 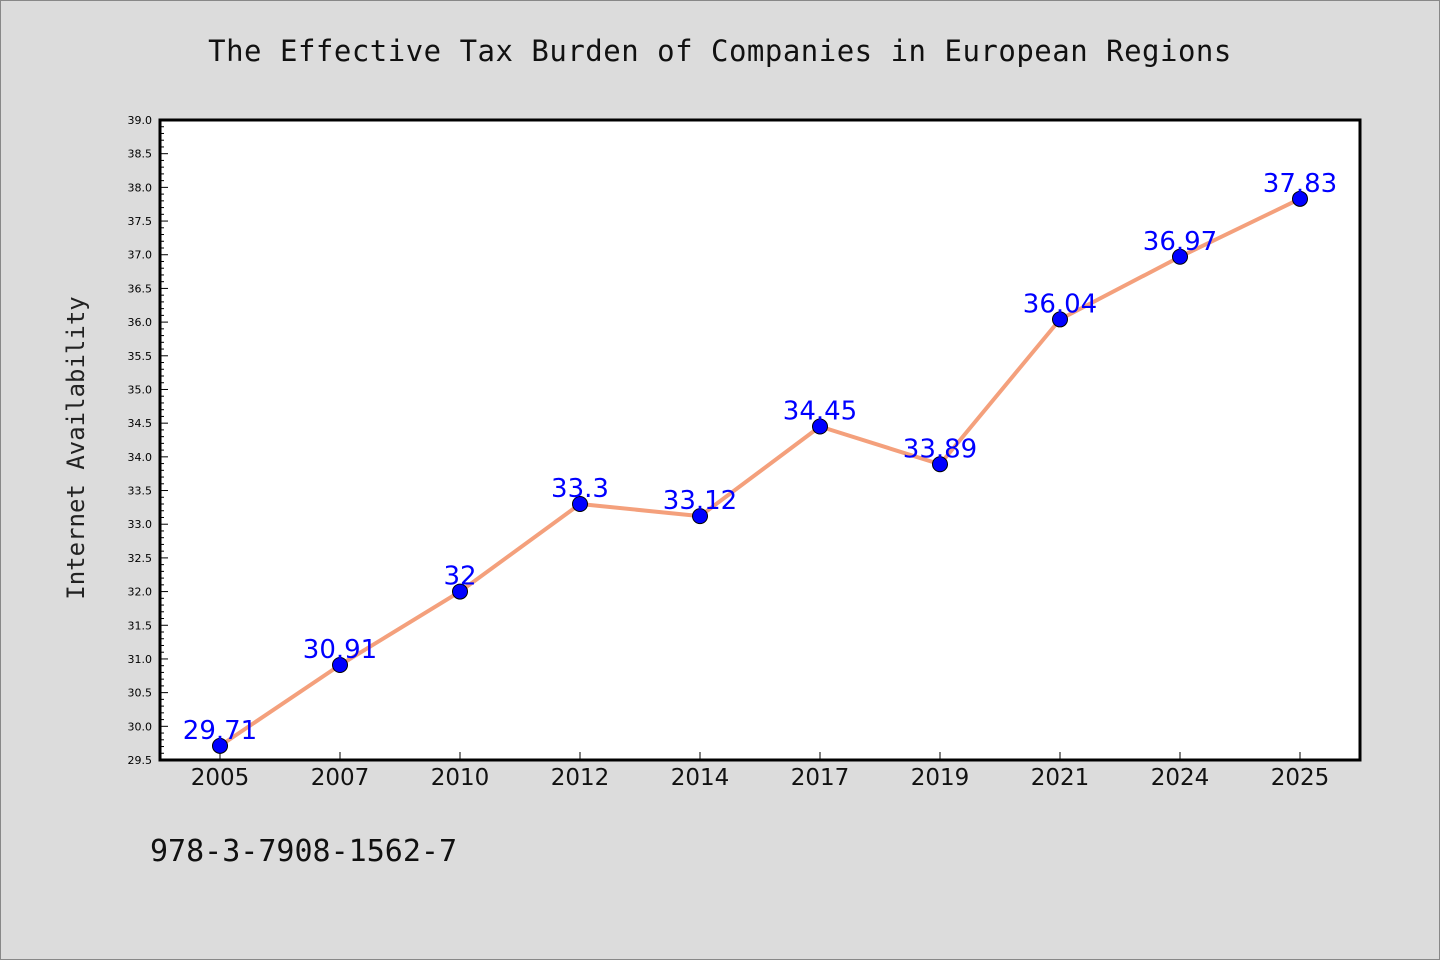 What do you see at coordinates (140, 592) in the screenshot?
I see `y-tick-label: 32.0` at bounding box center [140, 592].